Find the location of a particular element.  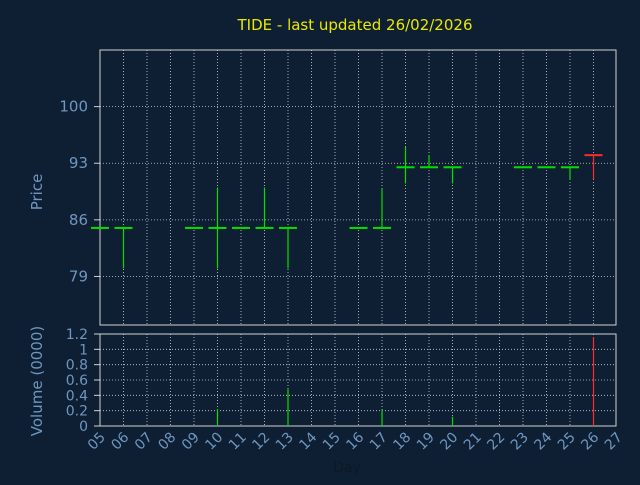

price-tick-label: 100 is located at coordinates (73, 107).